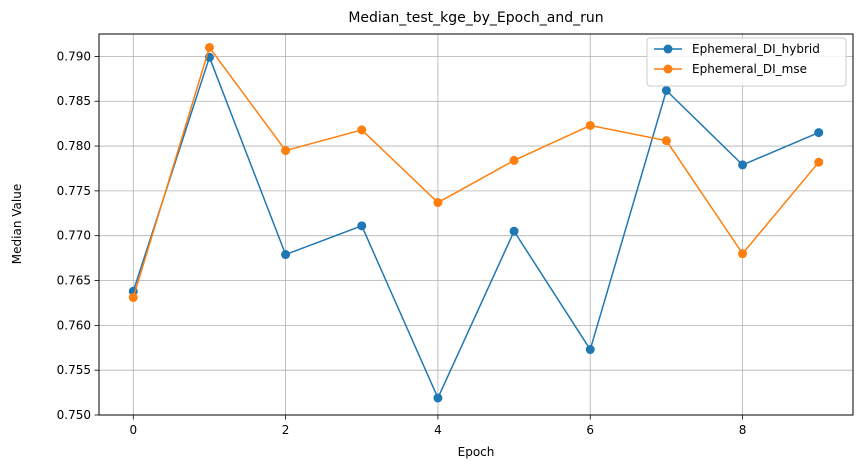  I want to click on y-tick-label: 0.775, so click(74, 191).